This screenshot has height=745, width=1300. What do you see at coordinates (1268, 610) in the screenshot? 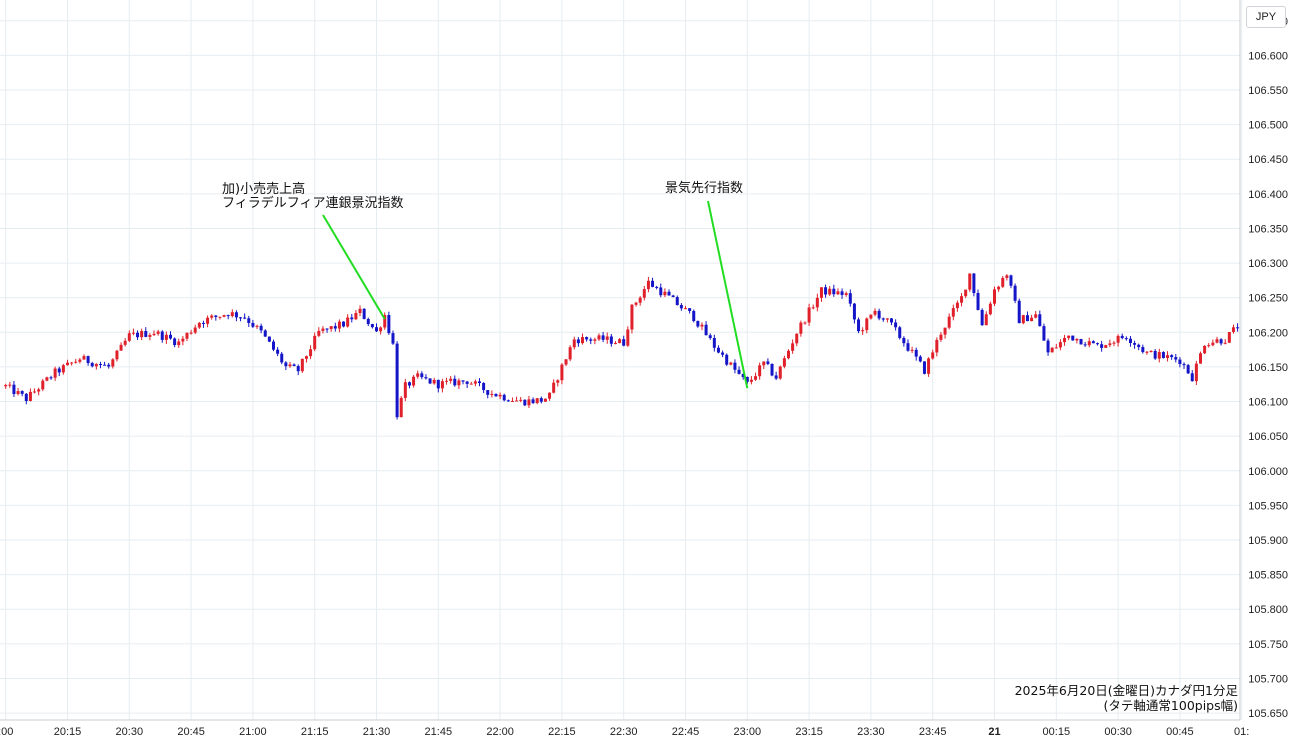
I see `y-tick-label: 105.800` at bounding box center [1268, 610].